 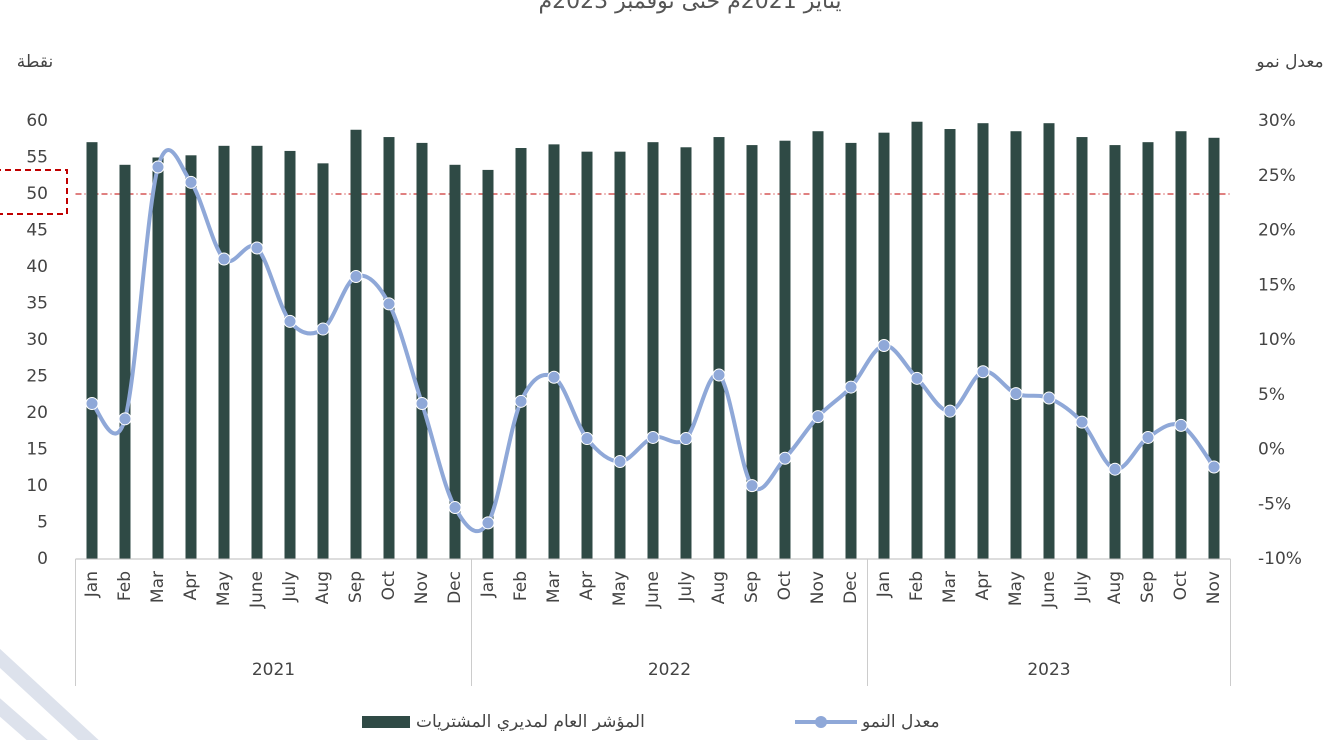 I want to click on y-tick-label: 15, so click(x=37, y=450).